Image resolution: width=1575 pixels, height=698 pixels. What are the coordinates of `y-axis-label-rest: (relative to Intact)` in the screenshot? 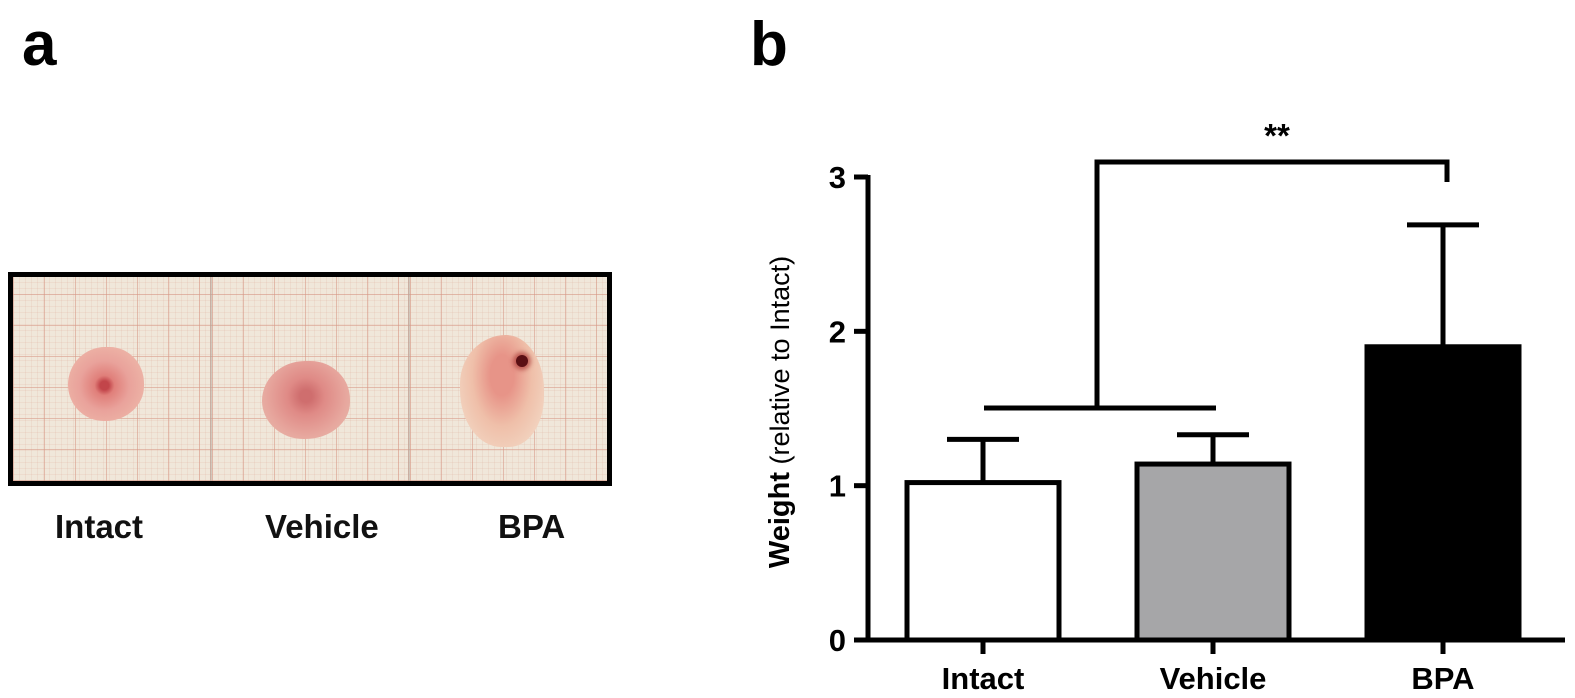 It's located at (780, 364).